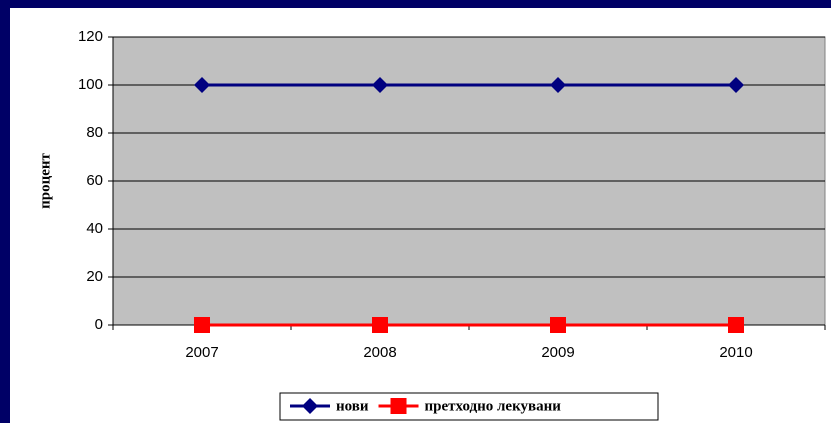  Describe the element at coordinates (94, 132) in the screenshot. I see `y-tick-label: 80` at that location.